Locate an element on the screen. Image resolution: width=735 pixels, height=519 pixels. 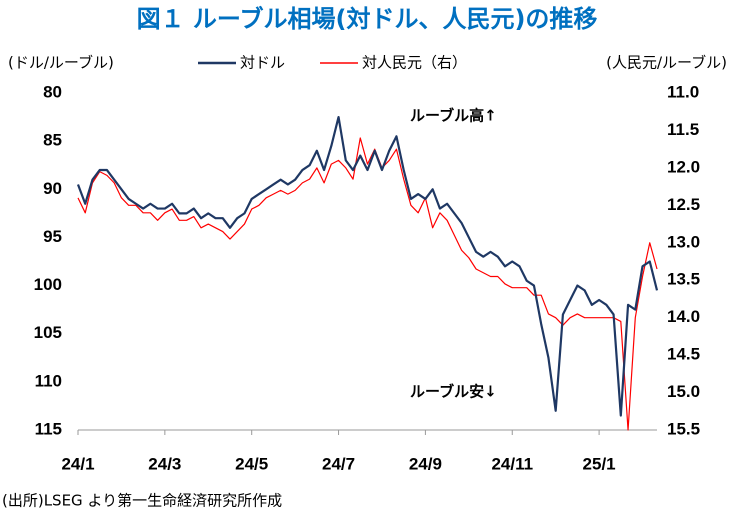
y-tick-label: 80 is located at coordinates (52, 91).